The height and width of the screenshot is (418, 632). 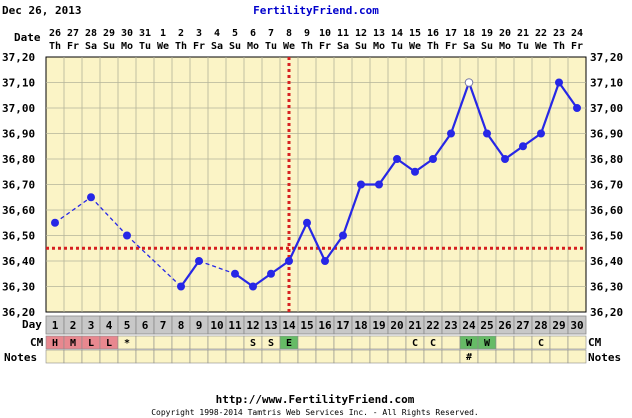 I want to click on y-tick-left: 36,40, so click(x=18, y=261).